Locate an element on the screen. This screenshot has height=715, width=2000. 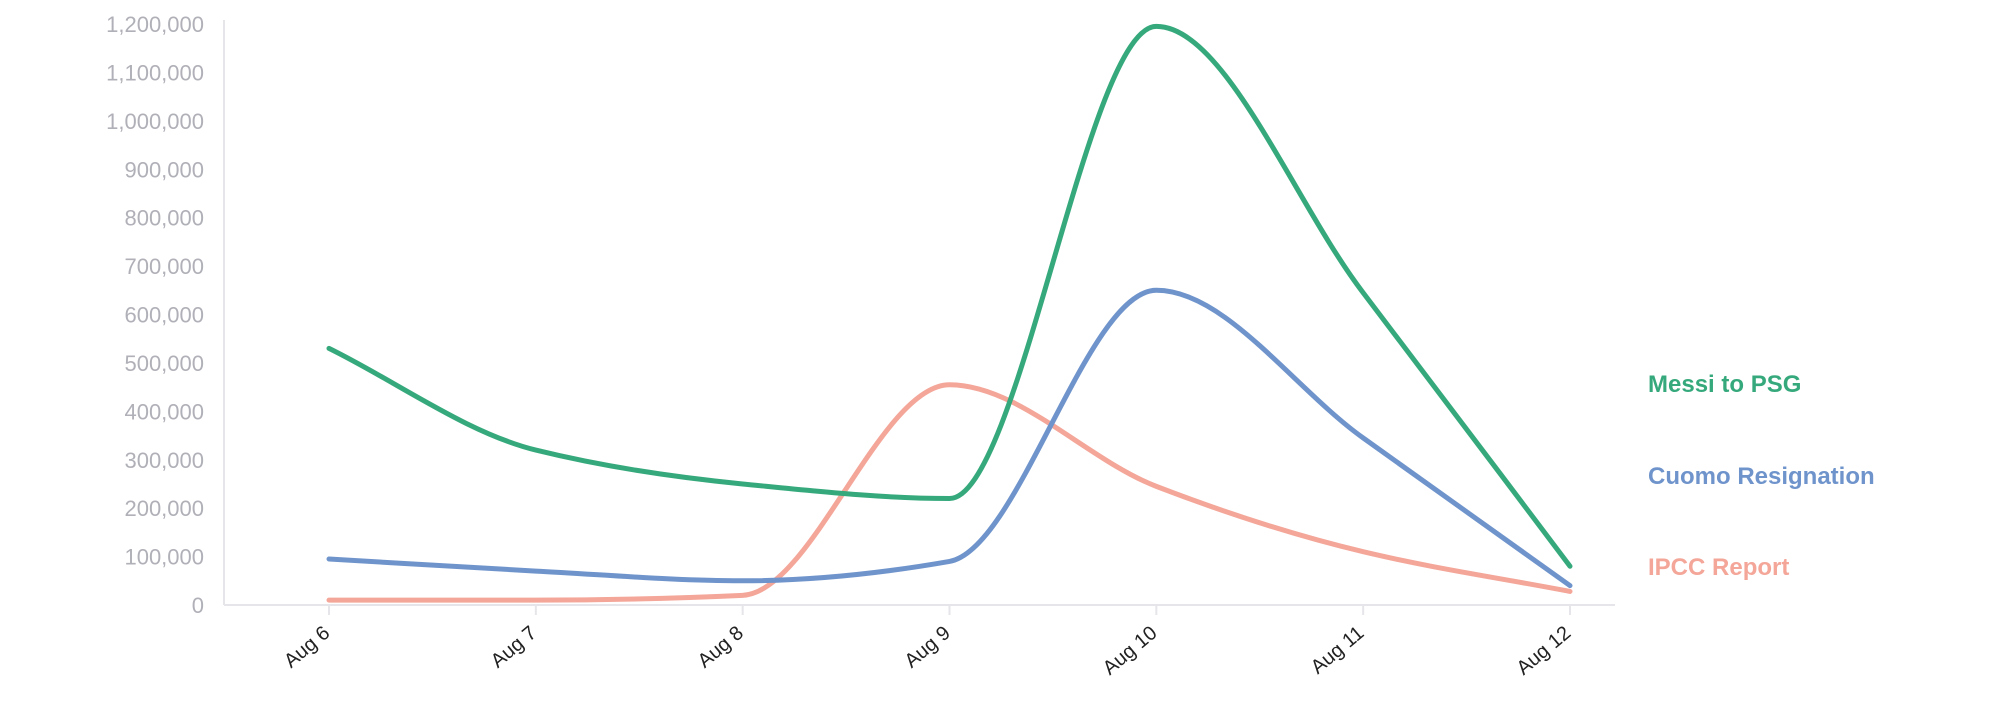
x-tick-label: Aug 9 is located at coordinates (928, 647).